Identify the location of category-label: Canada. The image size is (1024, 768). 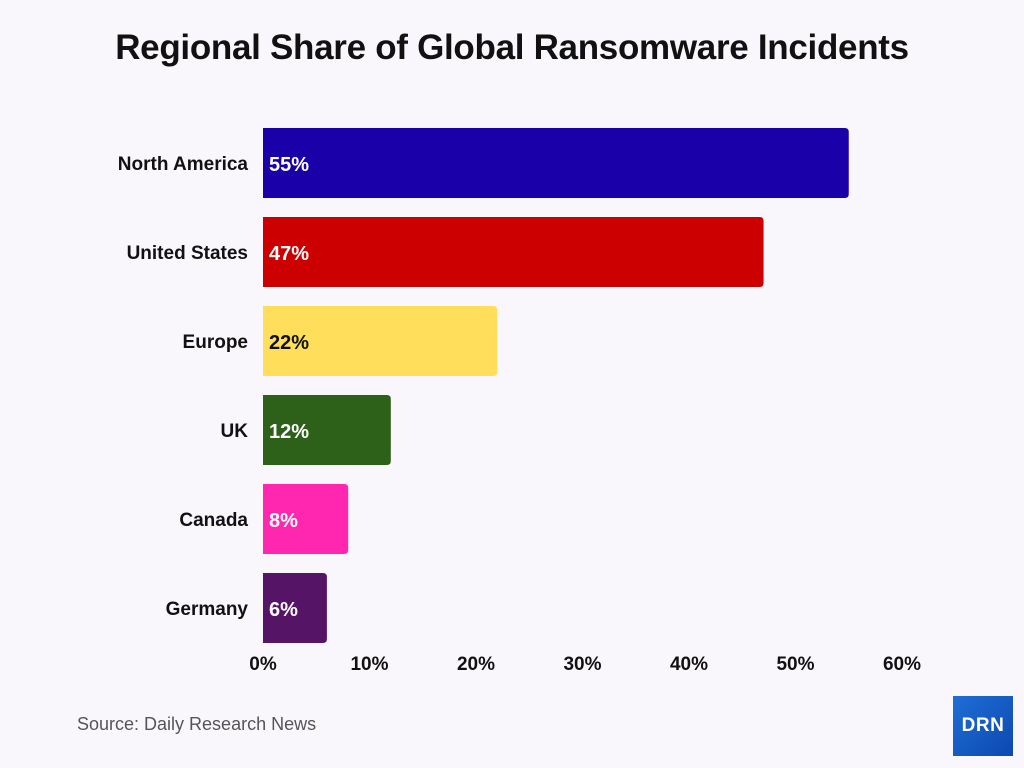
(213, 520).